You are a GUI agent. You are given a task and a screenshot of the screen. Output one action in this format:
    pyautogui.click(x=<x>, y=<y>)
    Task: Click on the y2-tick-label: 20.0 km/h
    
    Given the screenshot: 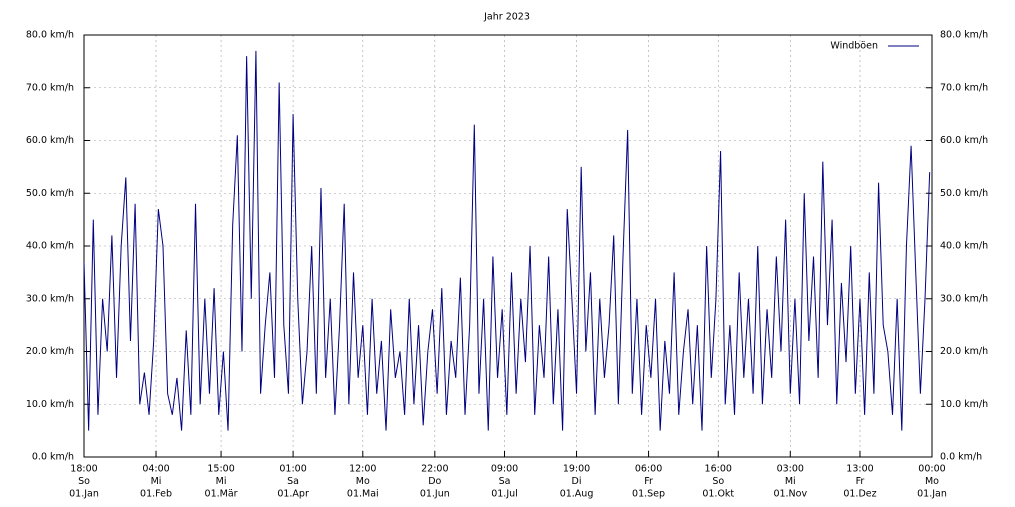 What is the action you would take?
    pyautogui.click(x=964, y=351)
    